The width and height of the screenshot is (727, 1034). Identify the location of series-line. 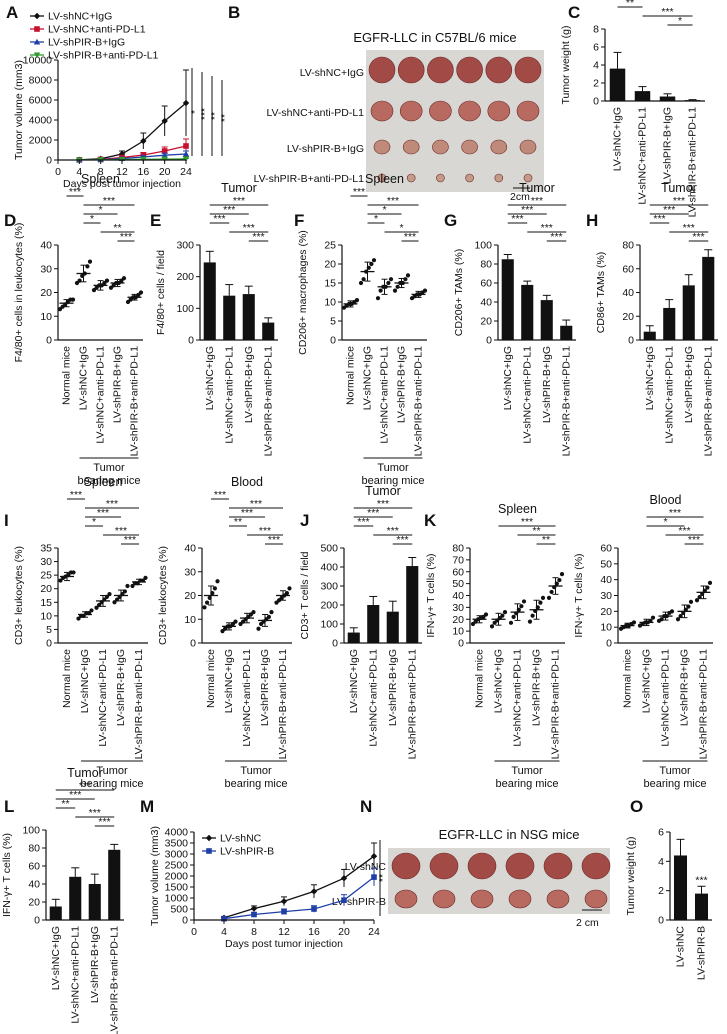
(133, 131).